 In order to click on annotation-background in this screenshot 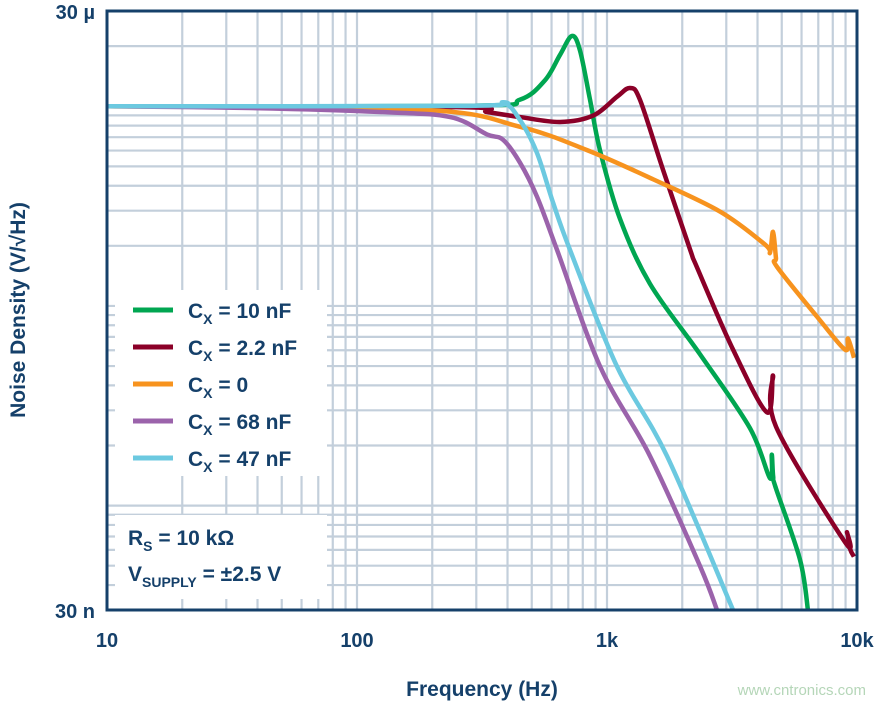, I will do `click(221, 557)`.